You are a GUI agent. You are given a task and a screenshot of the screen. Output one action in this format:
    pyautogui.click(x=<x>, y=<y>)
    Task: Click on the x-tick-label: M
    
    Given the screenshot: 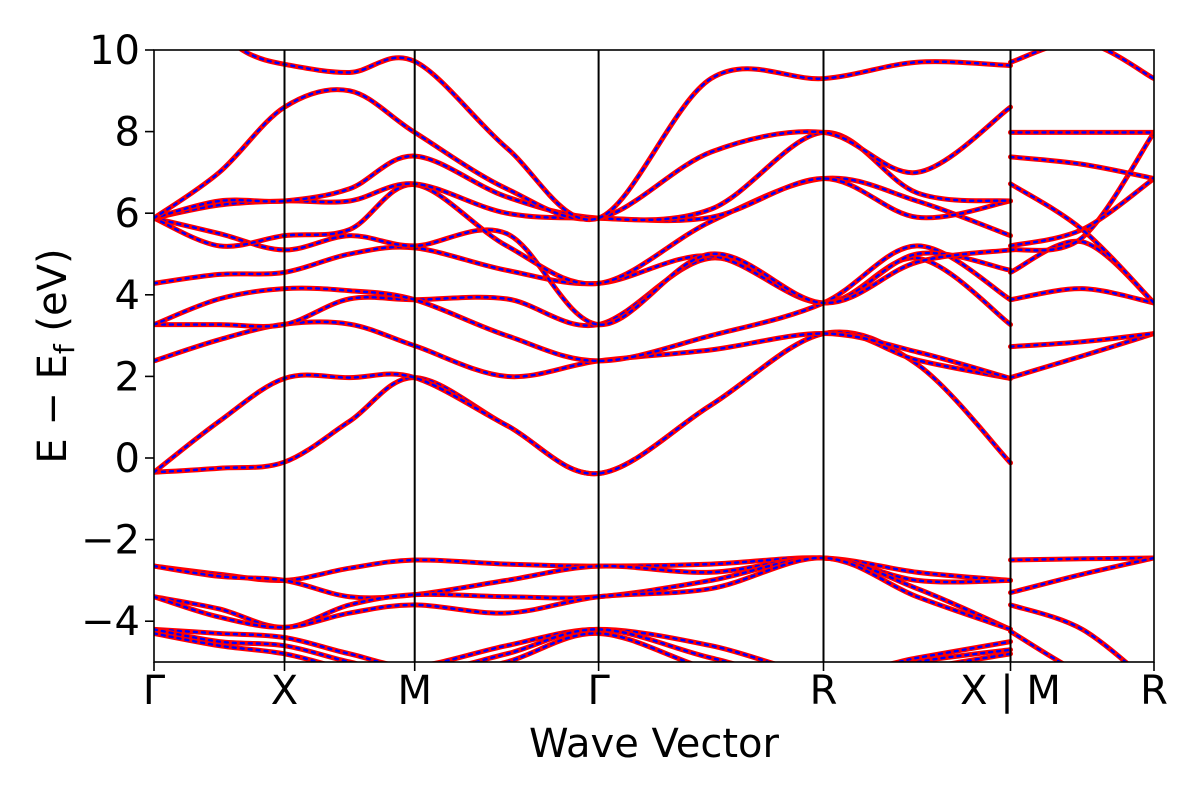 What is the action you would take?
    pyautogui.click(x=414, y=691)
    